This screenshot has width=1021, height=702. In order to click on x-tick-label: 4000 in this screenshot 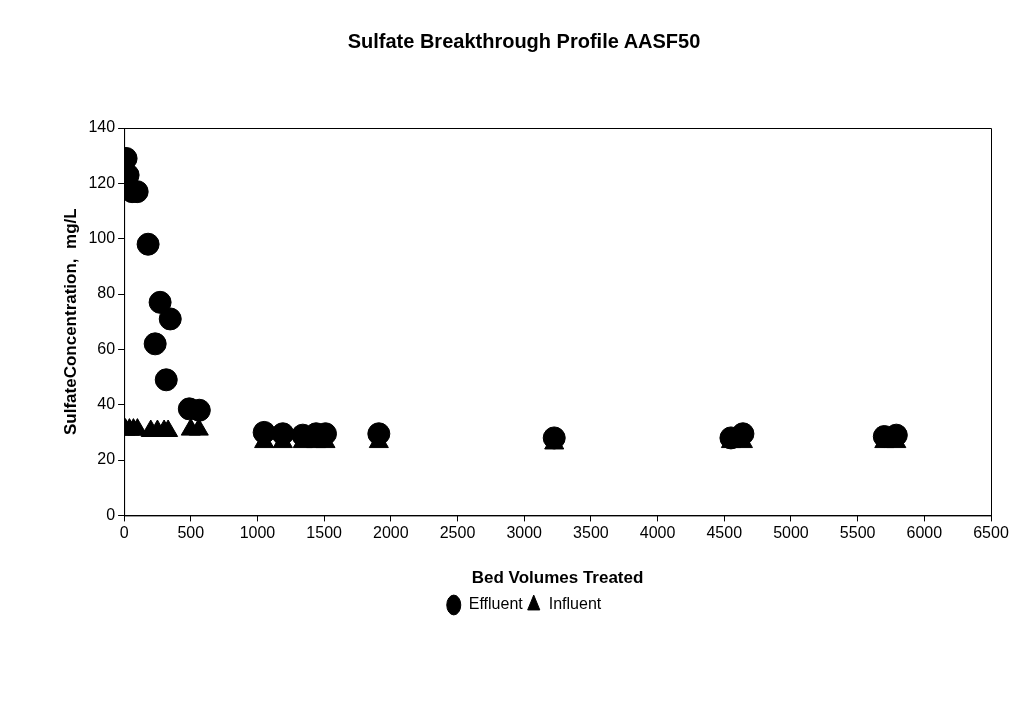, I will do `click(657, 533)`.